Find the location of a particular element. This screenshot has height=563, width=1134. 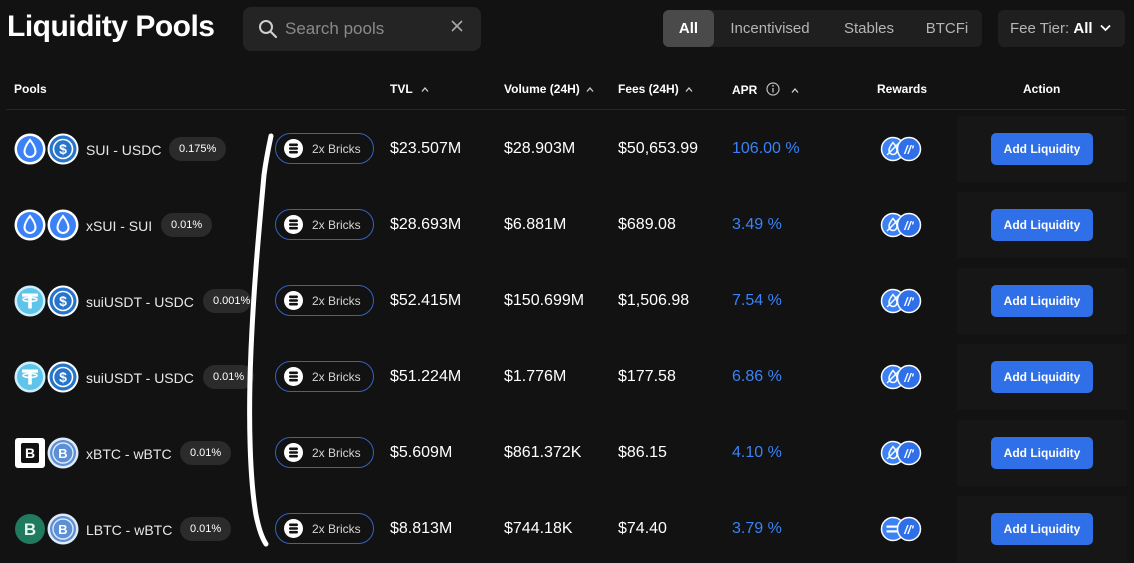

tab-stables: Stables is located at coordinates (869, 28).